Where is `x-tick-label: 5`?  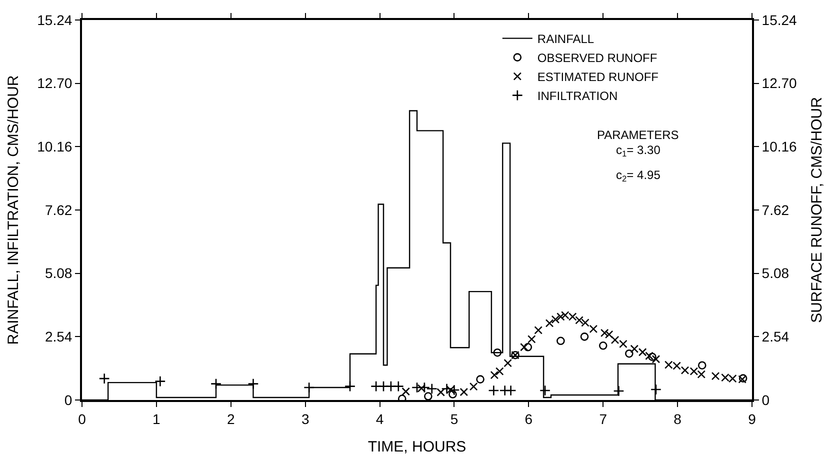
x-tick-label: 5 is located at coordinates (454, 418).